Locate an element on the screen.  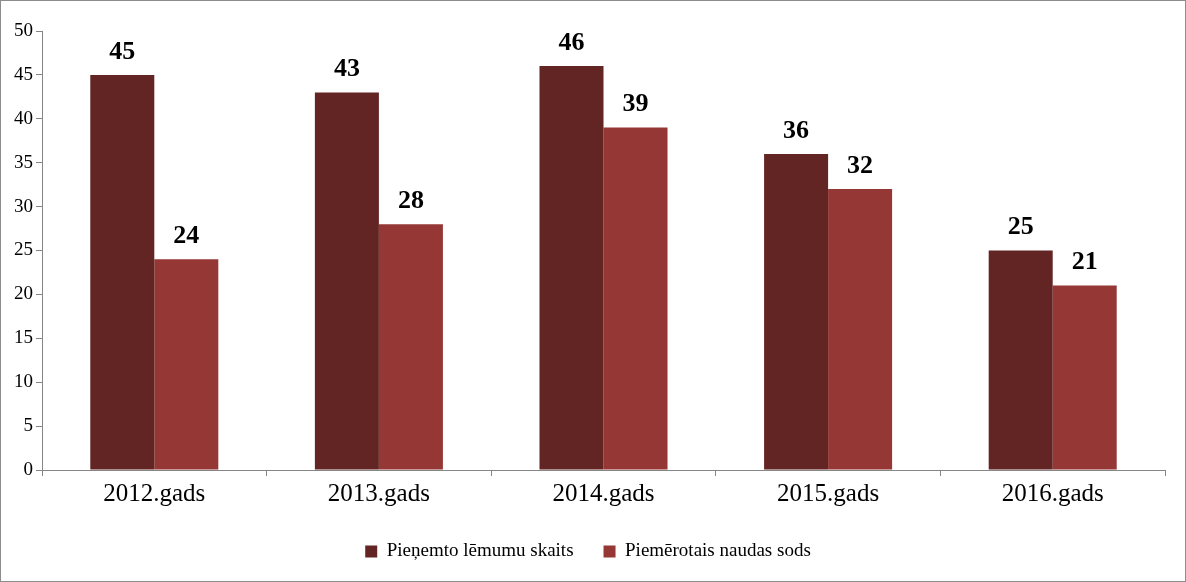
data-label: 45 is located at coordinates (122, 50).